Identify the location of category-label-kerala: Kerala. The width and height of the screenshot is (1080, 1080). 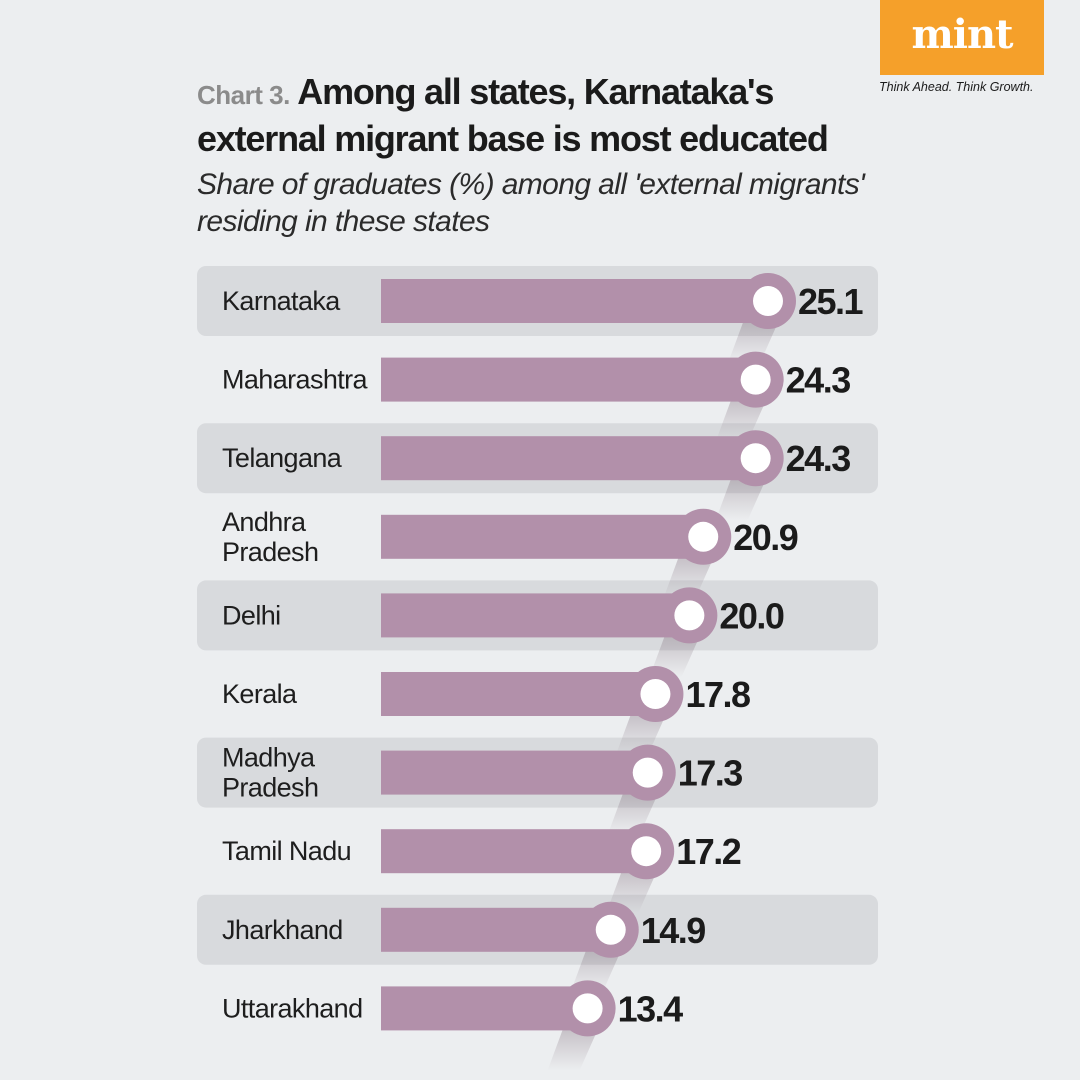
(260, 694).